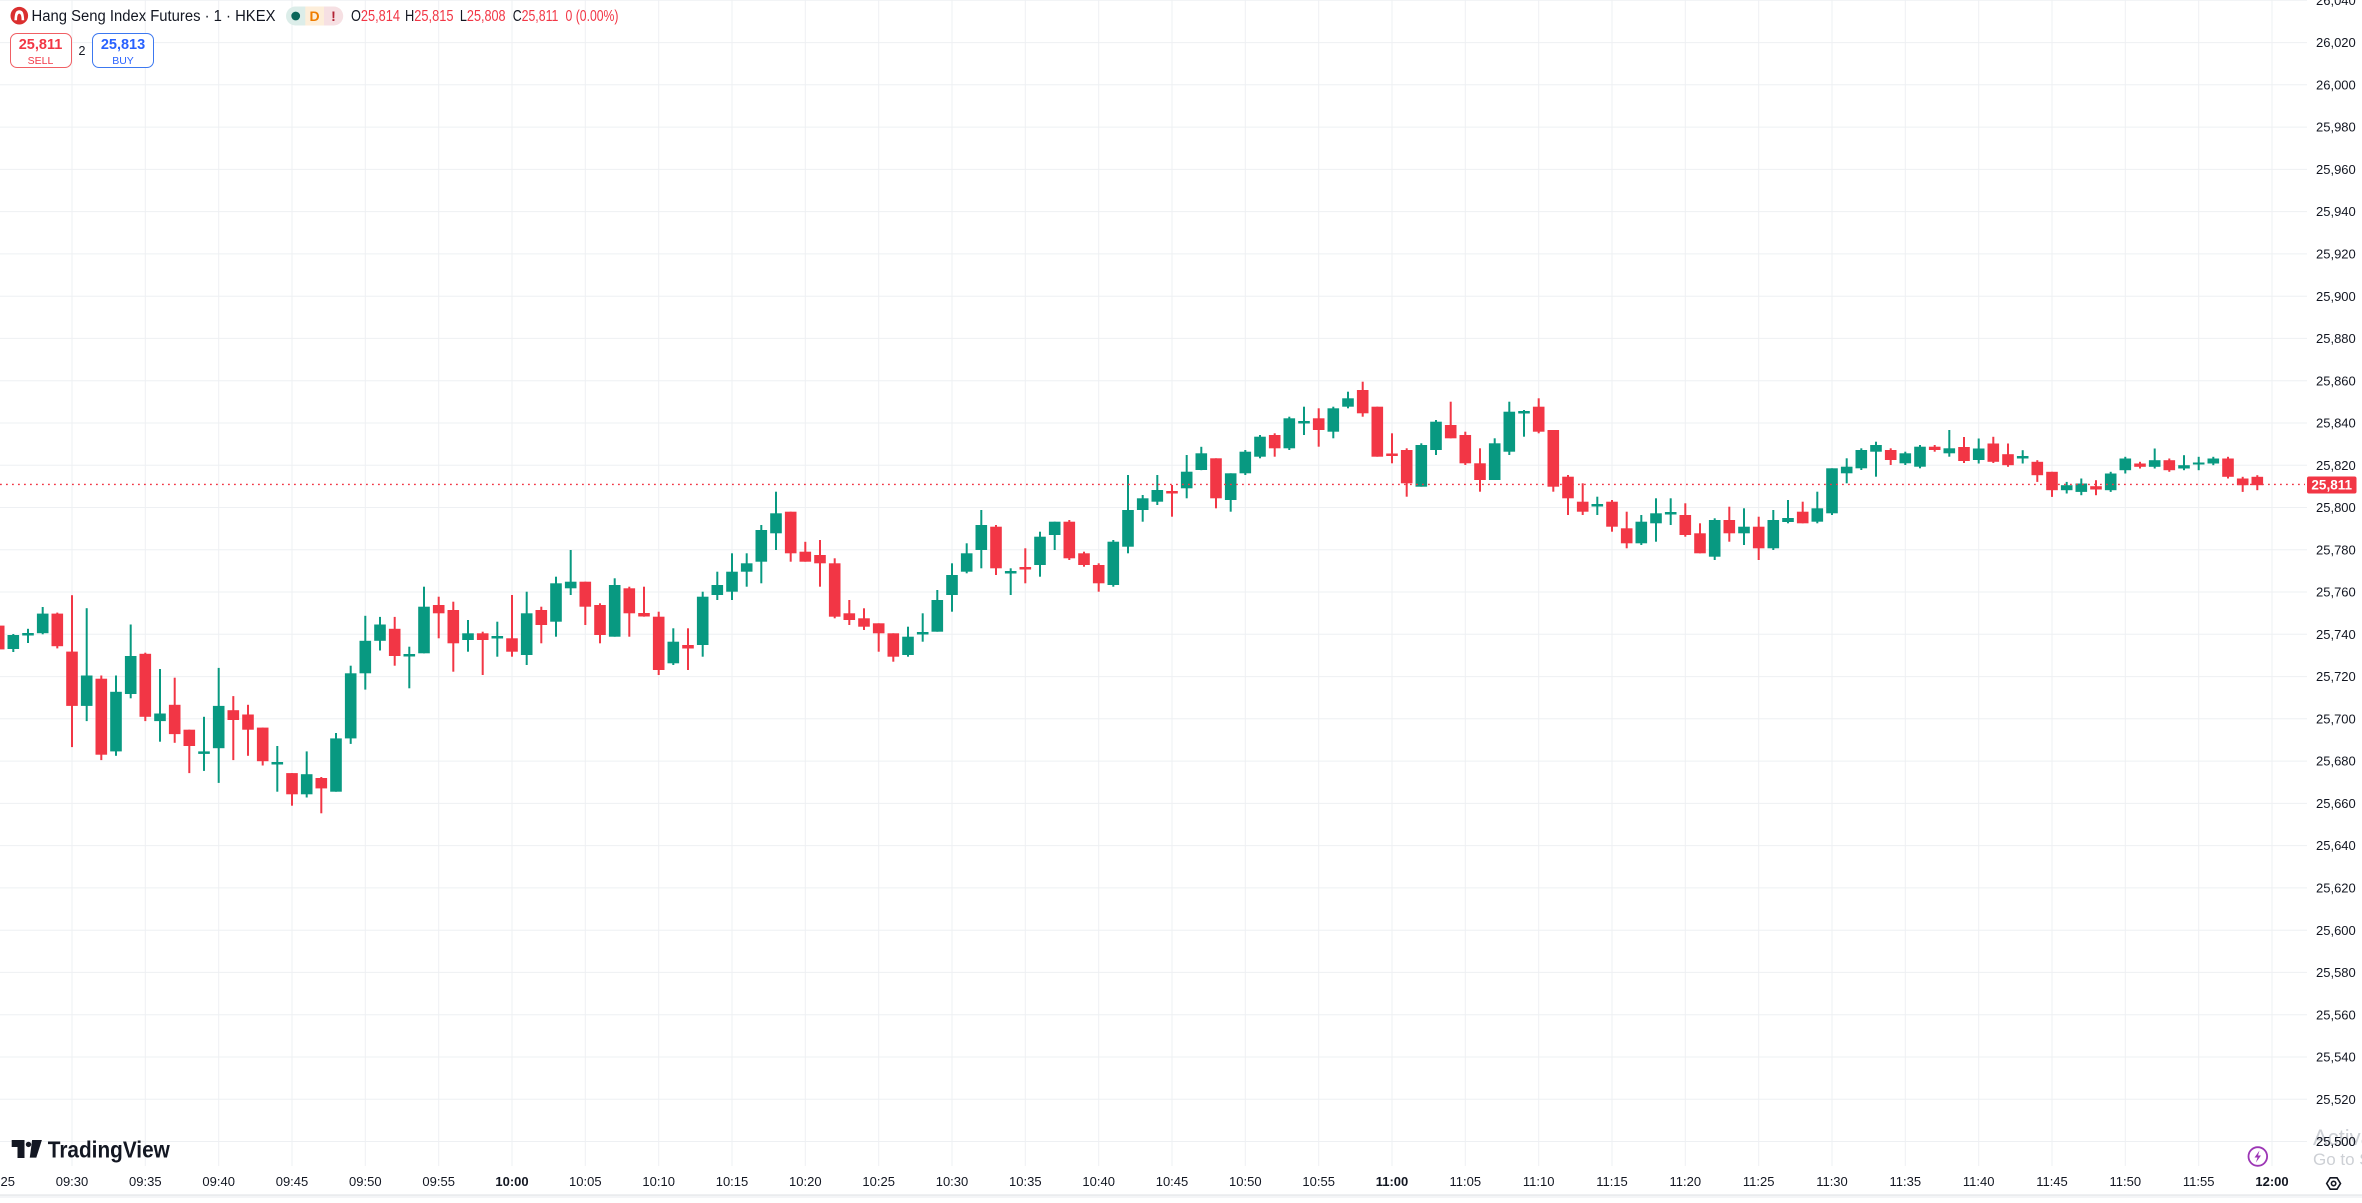 The height and width of the screenshot is (1203, 2362). What do you see at coordinates (2336, 423) in the screenshot?
I see `svg-text: 25,840` at bounding box center [2336, 423].